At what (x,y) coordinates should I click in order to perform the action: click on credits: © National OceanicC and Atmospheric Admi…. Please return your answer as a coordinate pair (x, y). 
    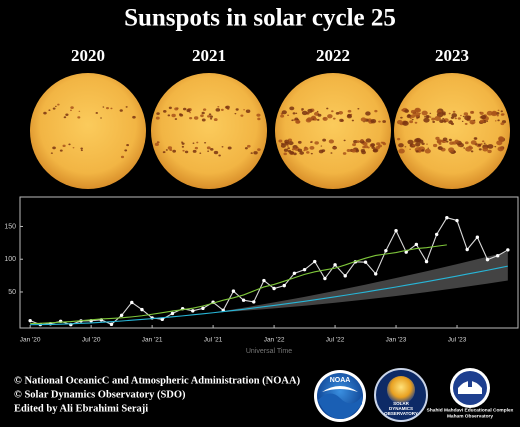
    Looking at the image, I should click on (157, 394).